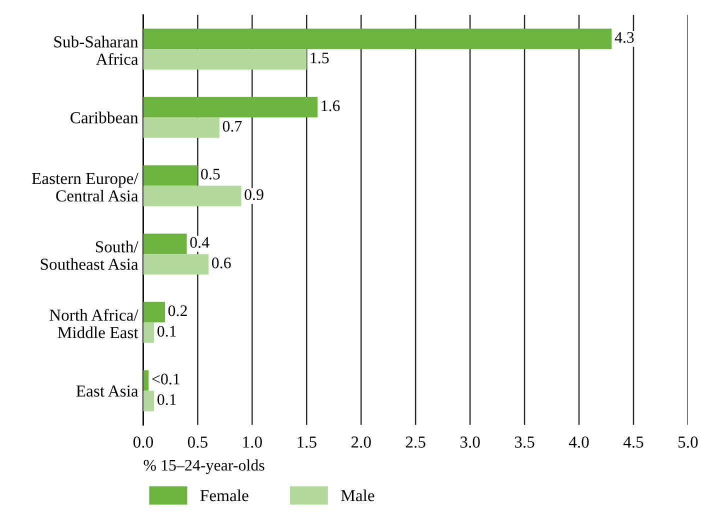 The height and width of the screenshot is (515, 702). Describe the element at coordinates (85, 187) in the screenshot. I see `y-tick-label: Eastern Europe/ Central Asia` at that location.